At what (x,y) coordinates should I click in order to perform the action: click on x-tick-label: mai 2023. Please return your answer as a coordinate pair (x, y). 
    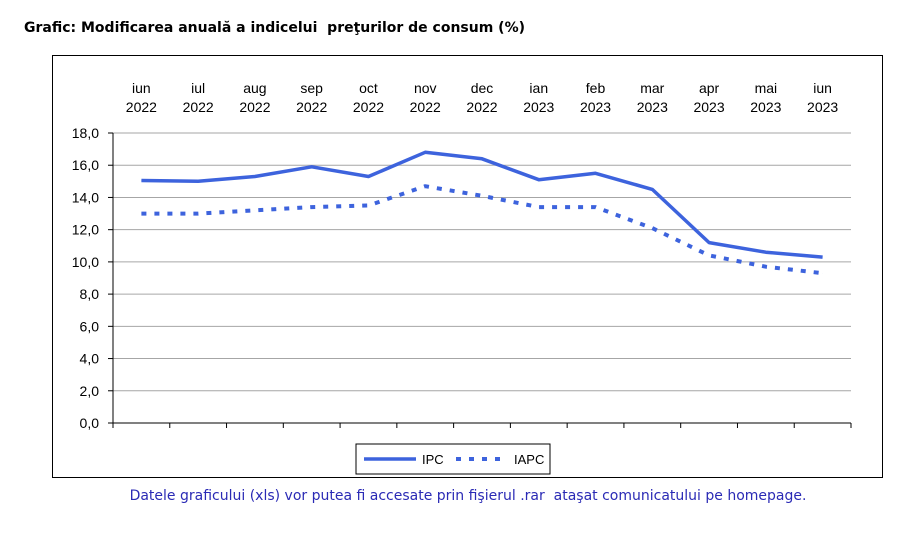
    Looking at the image, I should click on (765, 97).